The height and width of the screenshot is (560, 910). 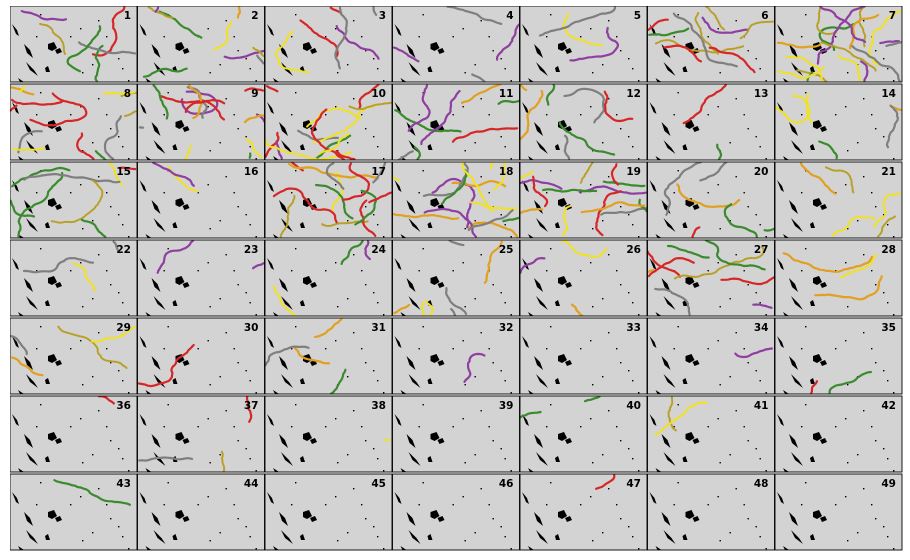 I want to click on panel-number-label: 49, so click(x=888, y=484).